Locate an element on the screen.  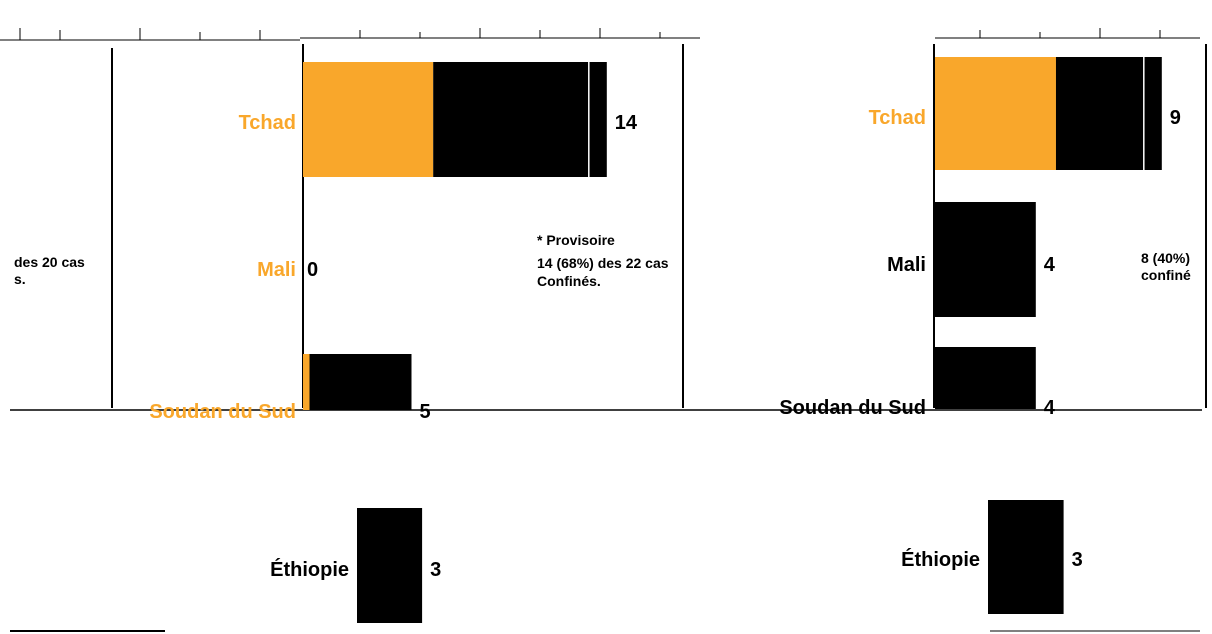
chart1-annotation-line: 14 (68%) des 22 cas is located at coordinates (603, 263).